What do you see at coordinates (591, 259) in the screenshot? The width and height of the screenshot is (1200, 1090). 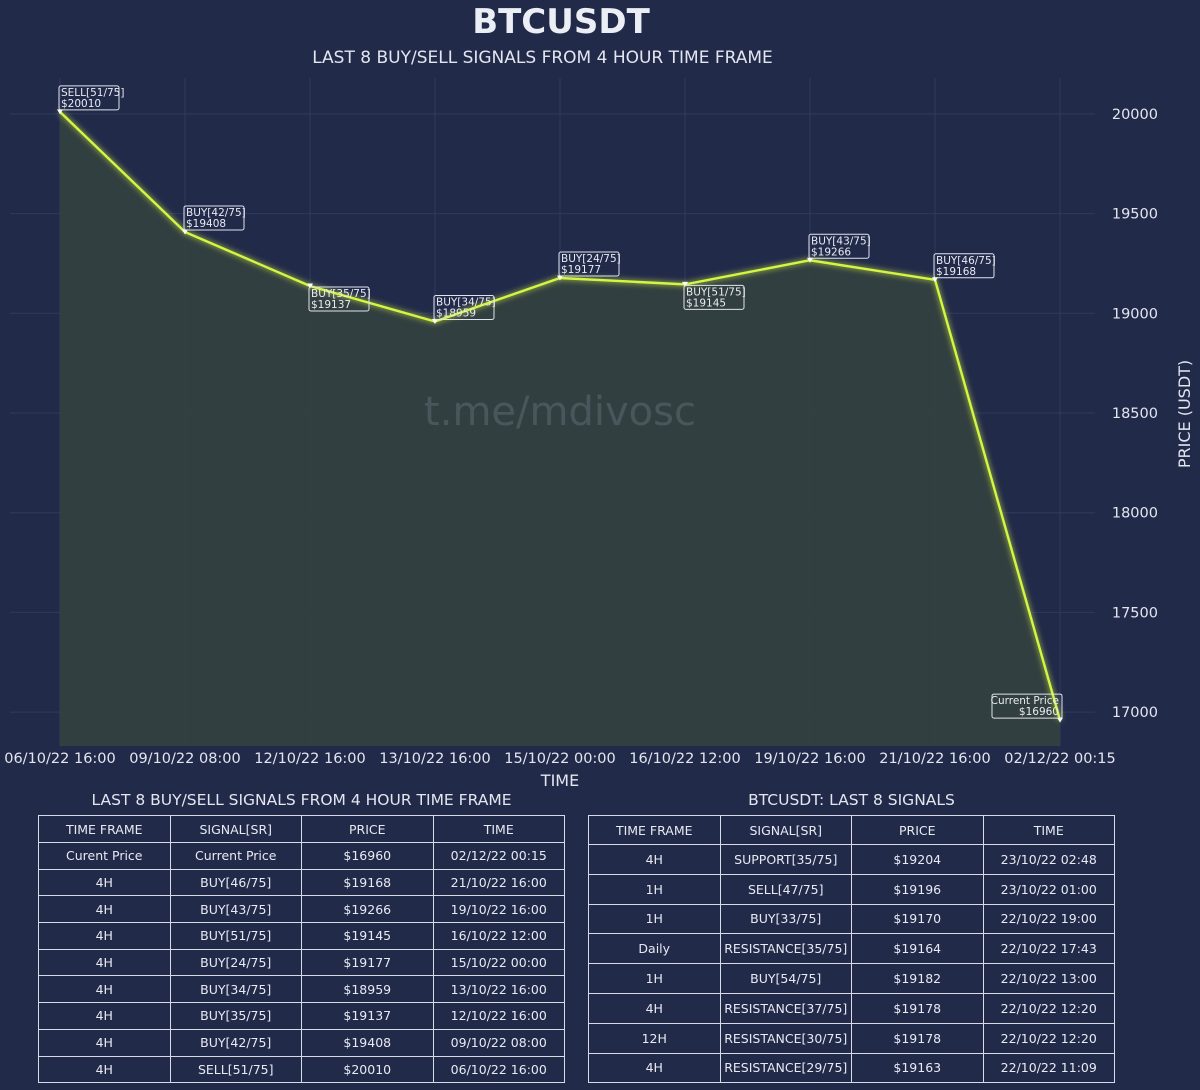 I see `annotation-label: BUY[24/75]` at bounding box center [591, 259].